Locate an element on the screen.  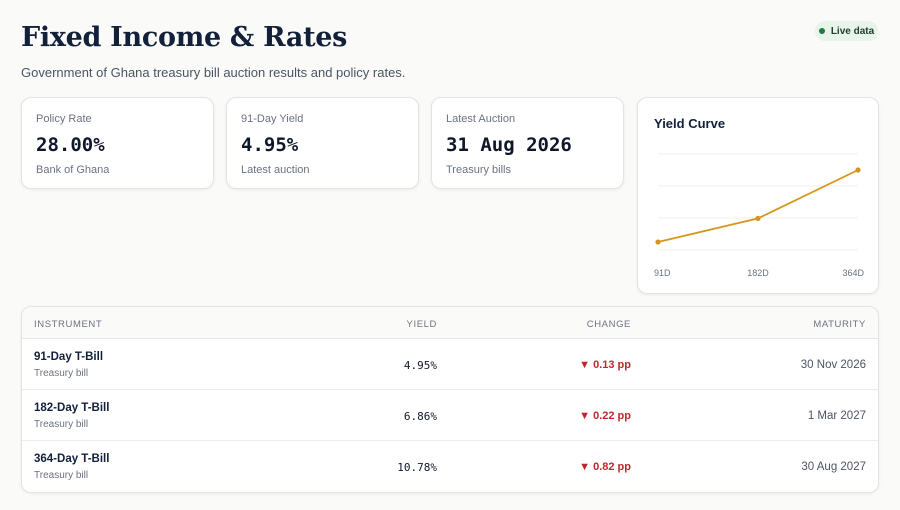
yield-value: 6.86% is located at coordinates (420, 416).